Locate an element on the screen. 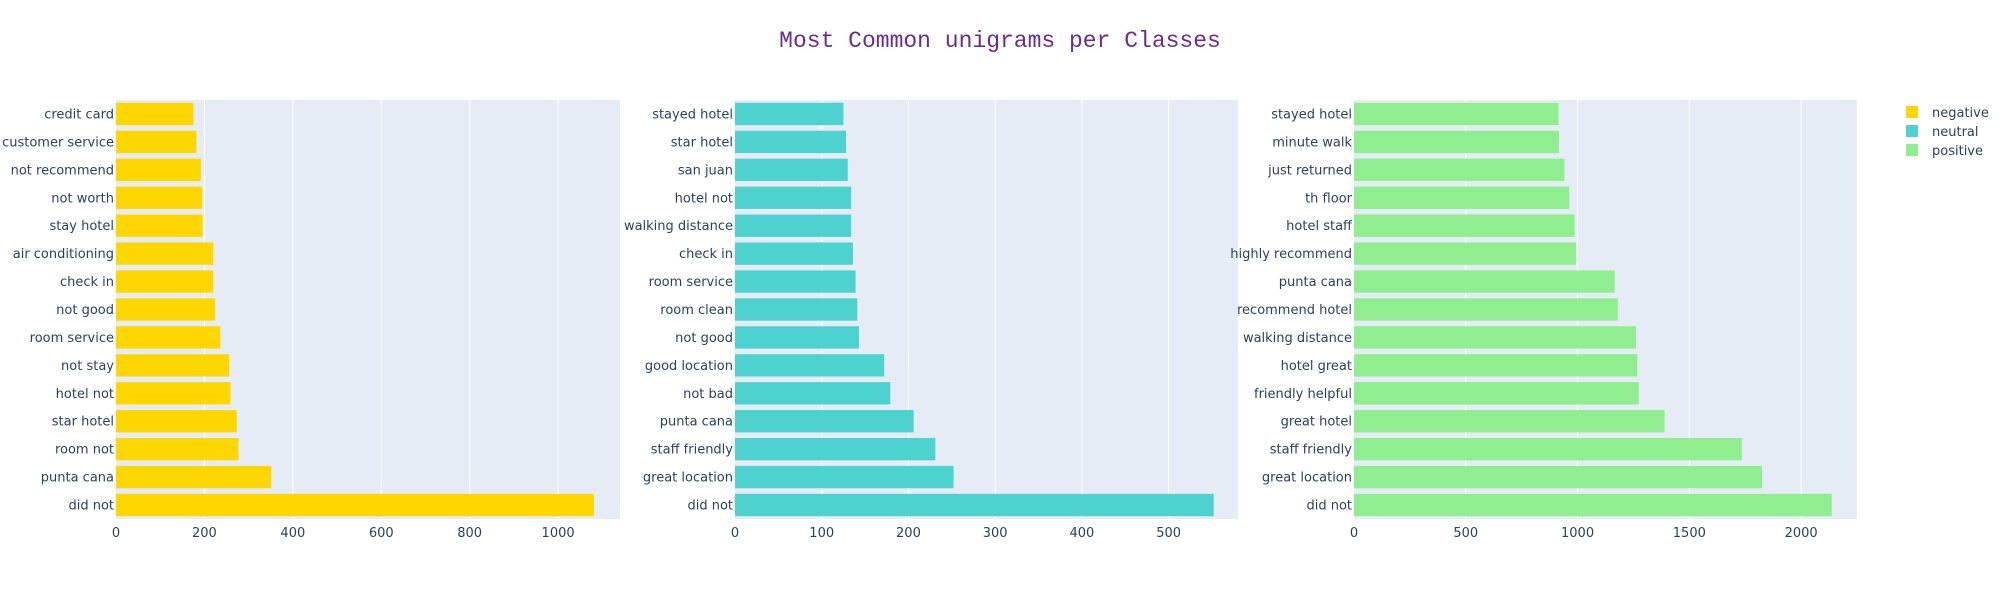  y-tick-label: th floor is located at coordinates (1329, 198).